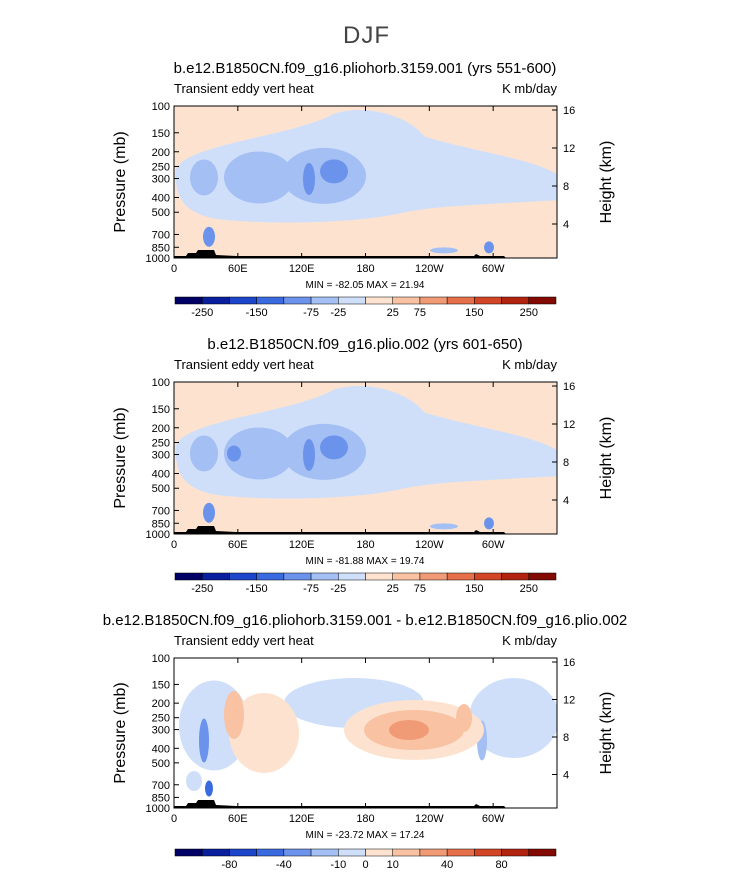 Image resolution: width=733 pixels, height=888 pixels. Describe the element at coordinates (429, 819) in the screenshot. I see `x-tick-label: 120W` at that location.